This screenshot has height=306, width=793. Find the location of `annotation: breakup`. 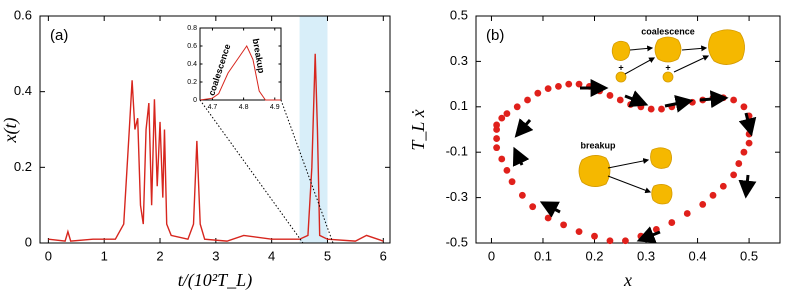

annotation: breakup is located at coordinates (598, 145).